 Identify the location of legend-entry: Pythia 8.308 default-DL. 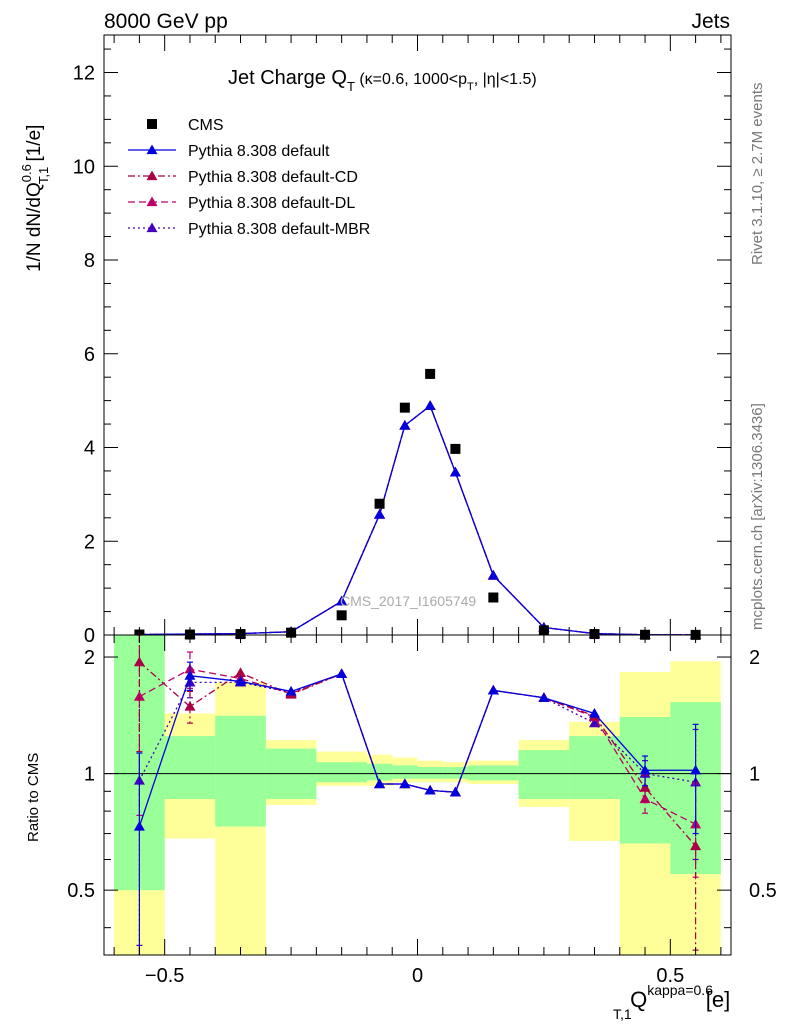
(241, 203).